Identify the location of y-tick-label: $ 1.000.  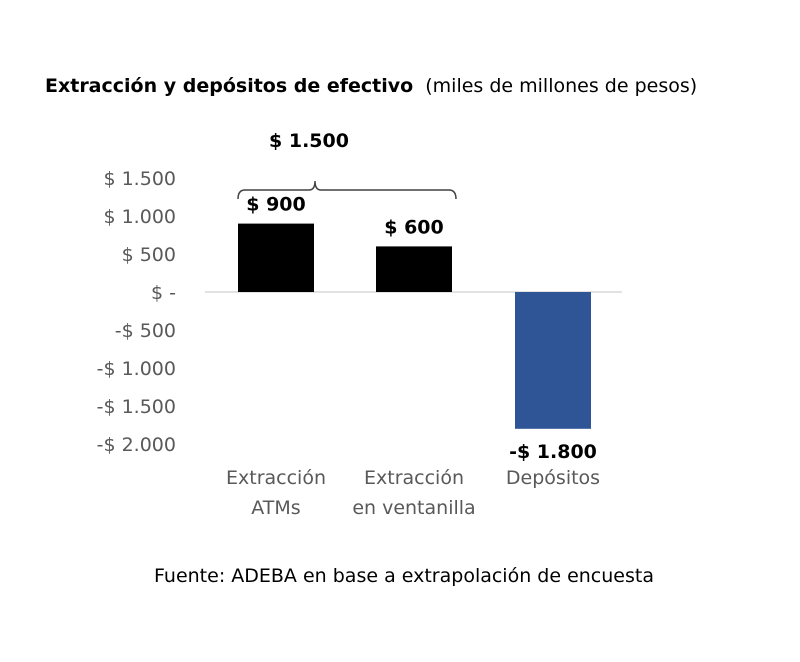
(139, 217).